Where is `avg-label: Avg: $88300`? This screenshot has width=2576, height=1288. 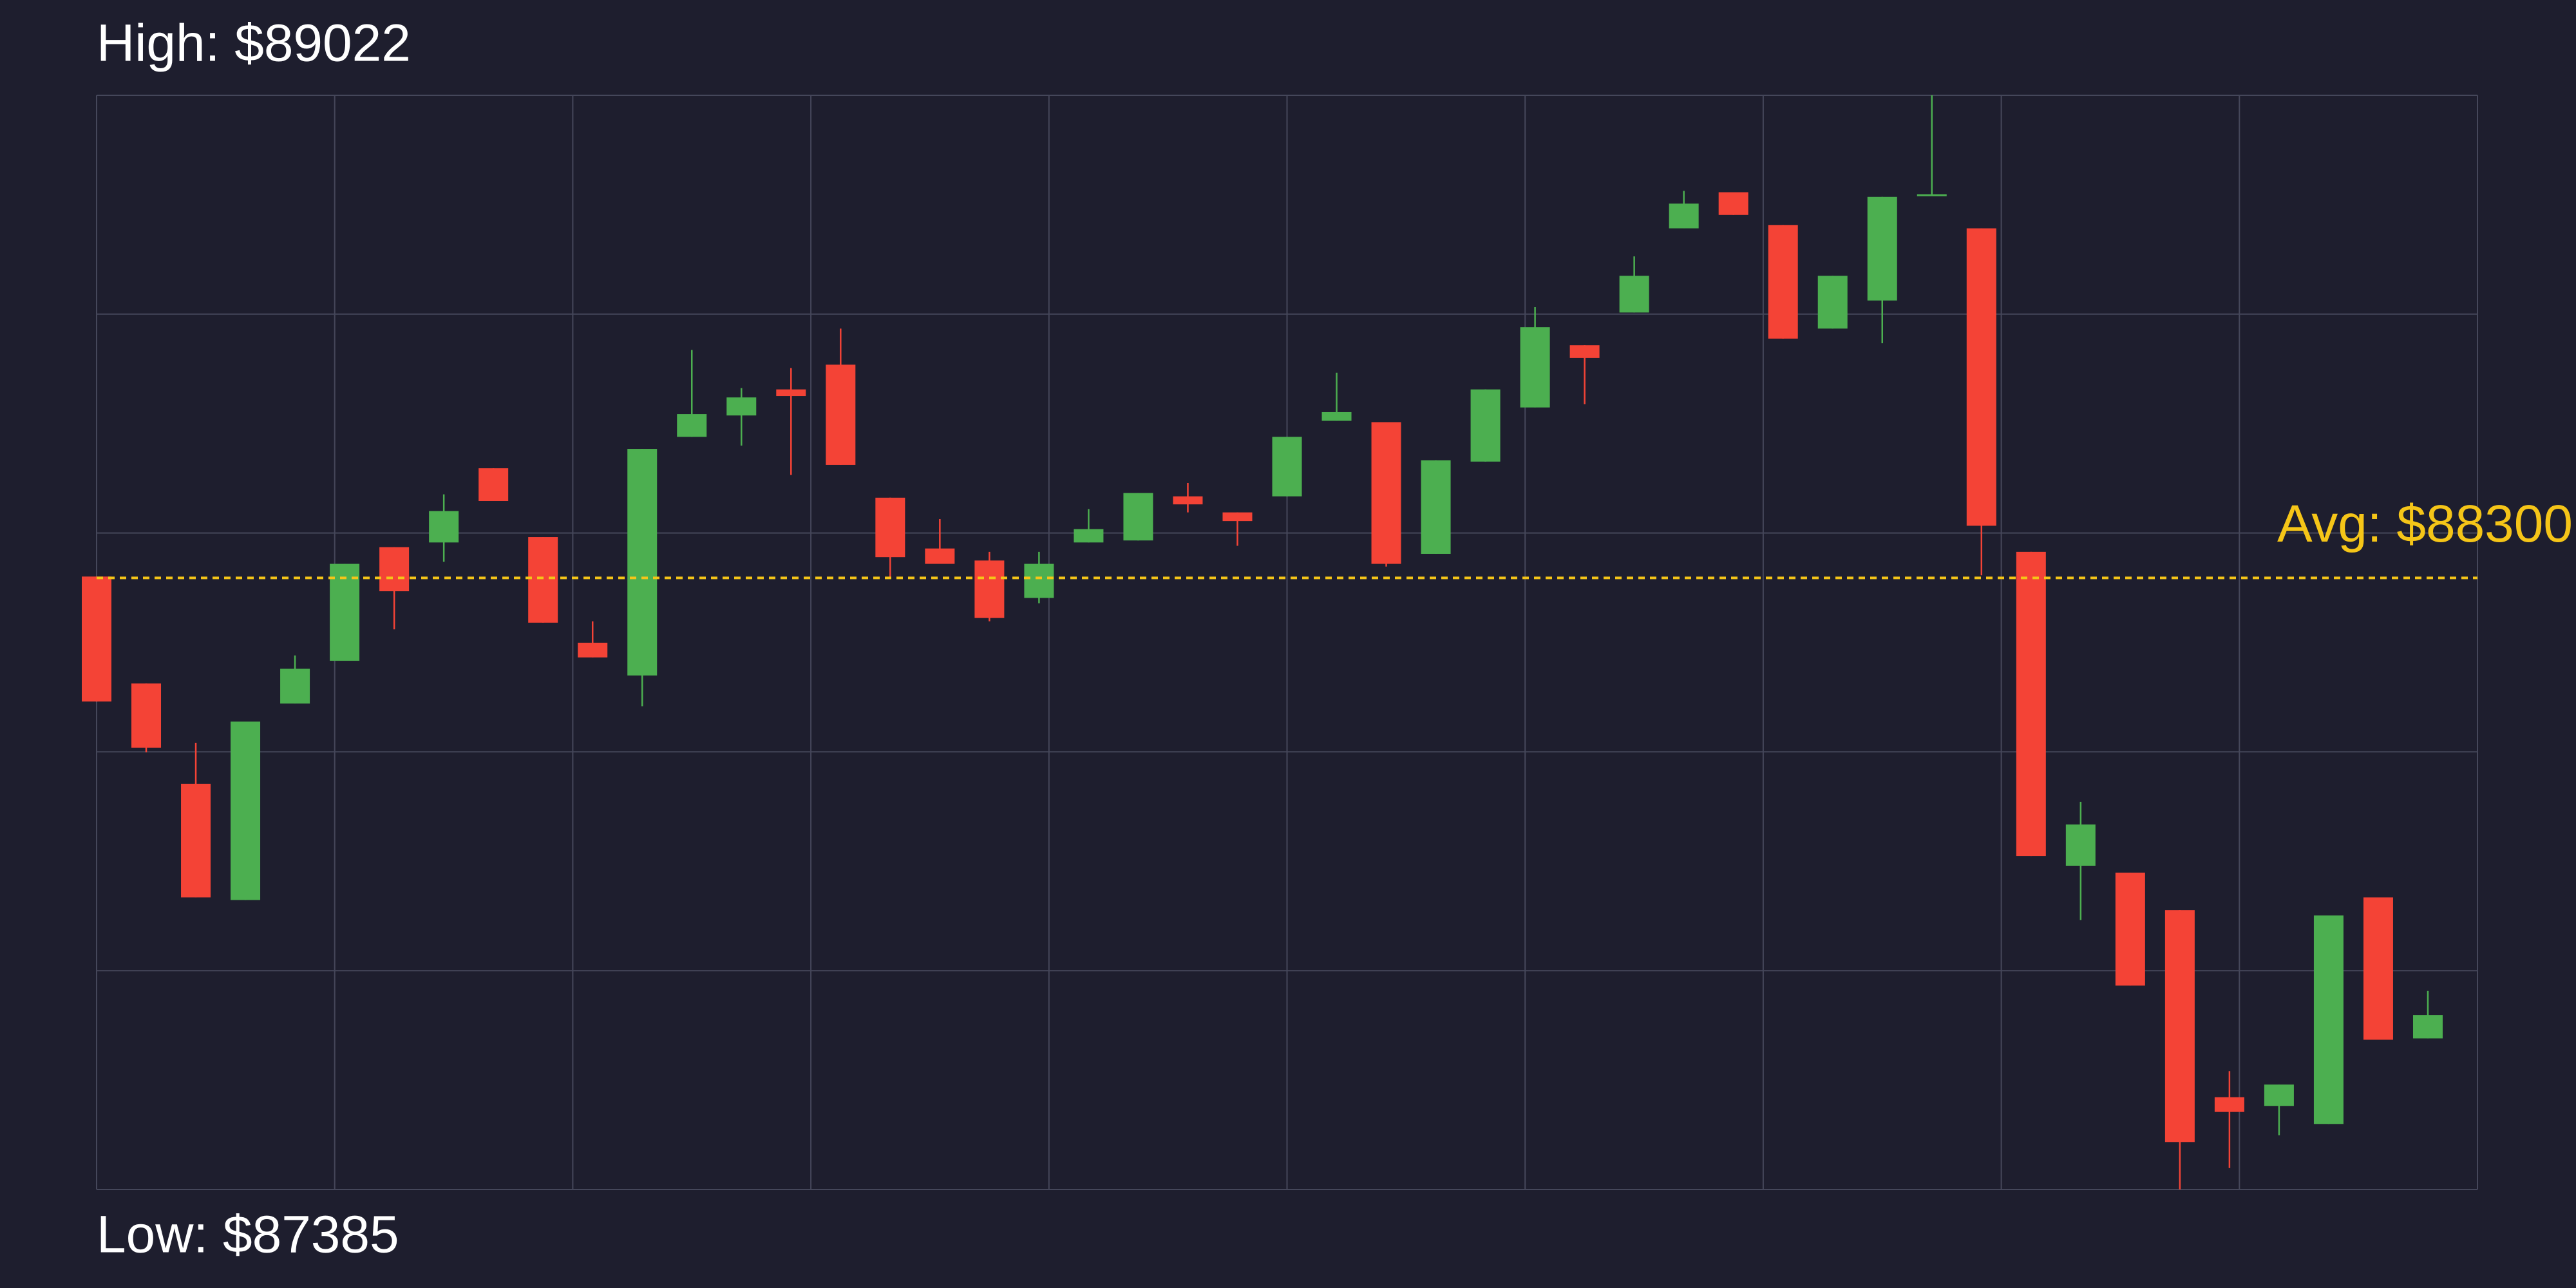 avg-label: Avg: $88300 is located at coordinates (2425, 524).